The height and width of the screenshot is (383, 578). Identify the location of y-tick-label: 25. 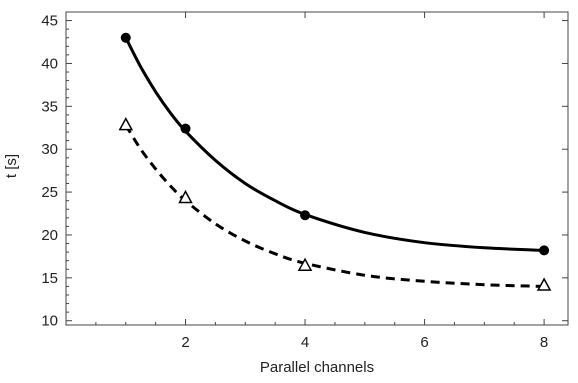
(49, 192).